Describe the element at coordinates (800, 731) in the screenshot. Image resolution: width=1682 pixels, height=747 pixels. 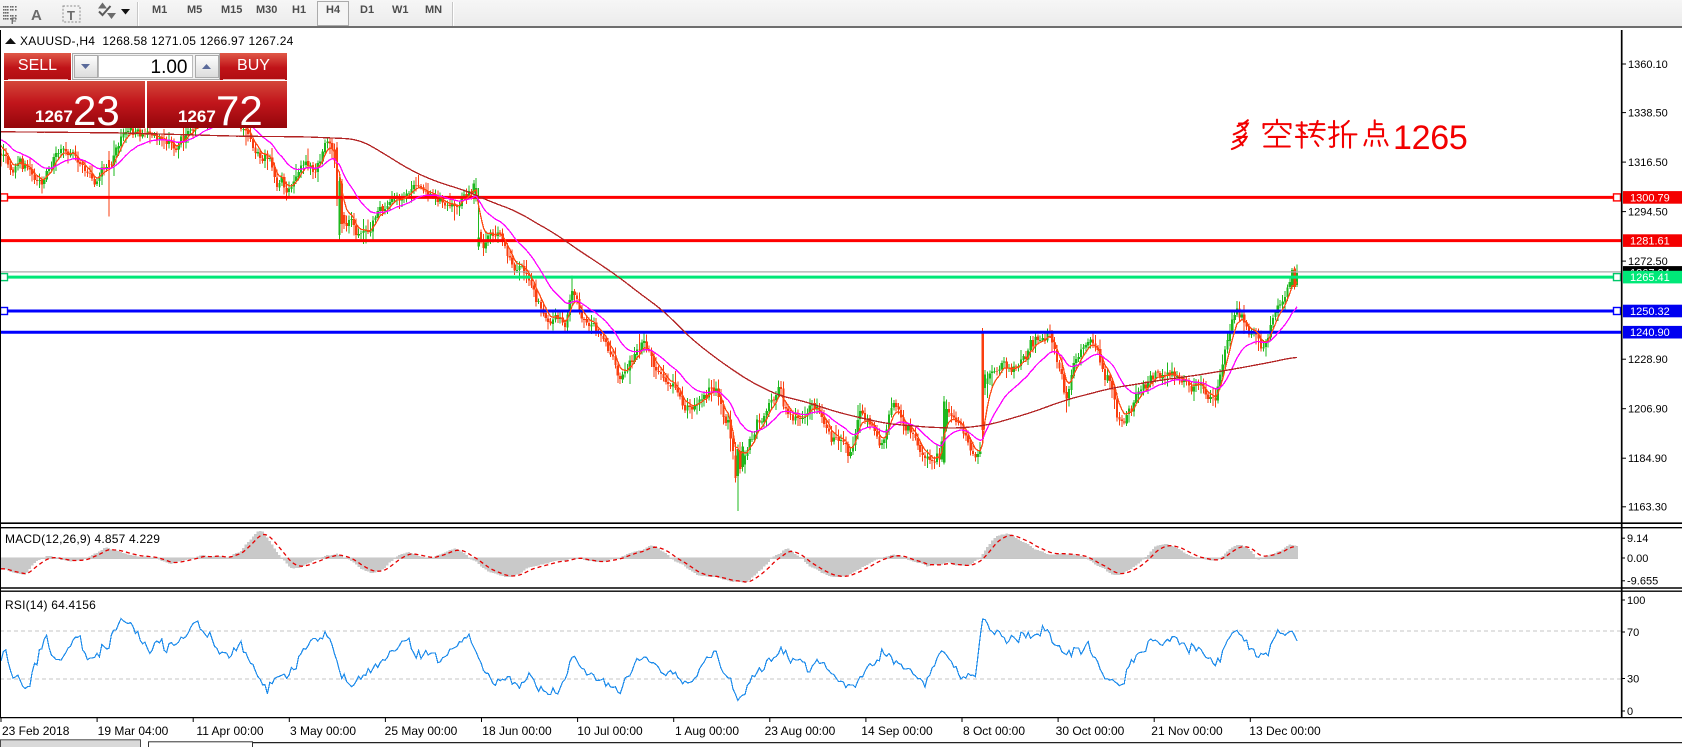
I see `svg-text: 23 Aug 00:00` at that location.